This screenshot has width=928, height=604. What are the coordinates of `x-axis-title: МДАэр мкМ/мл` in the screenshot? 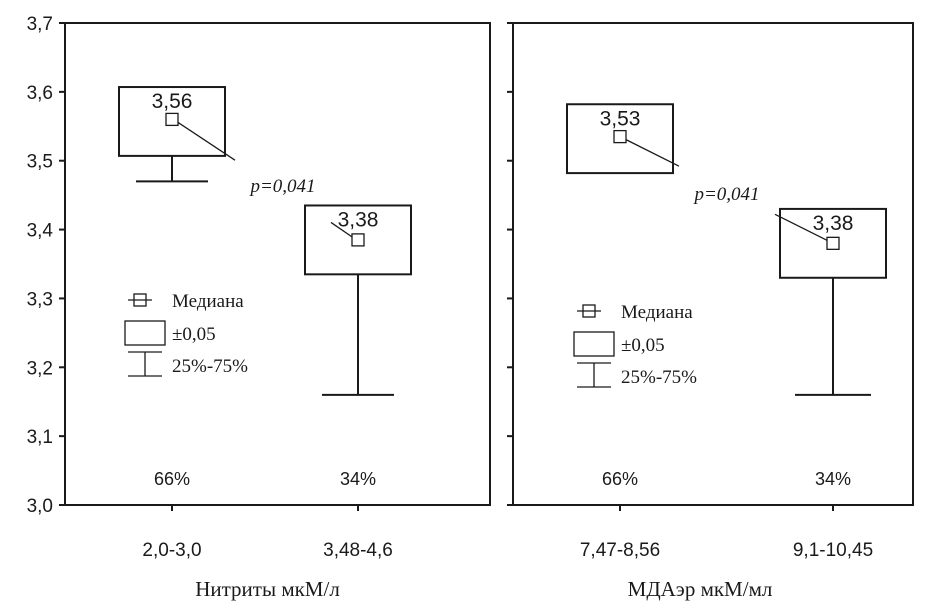 It's located at (700, 589).